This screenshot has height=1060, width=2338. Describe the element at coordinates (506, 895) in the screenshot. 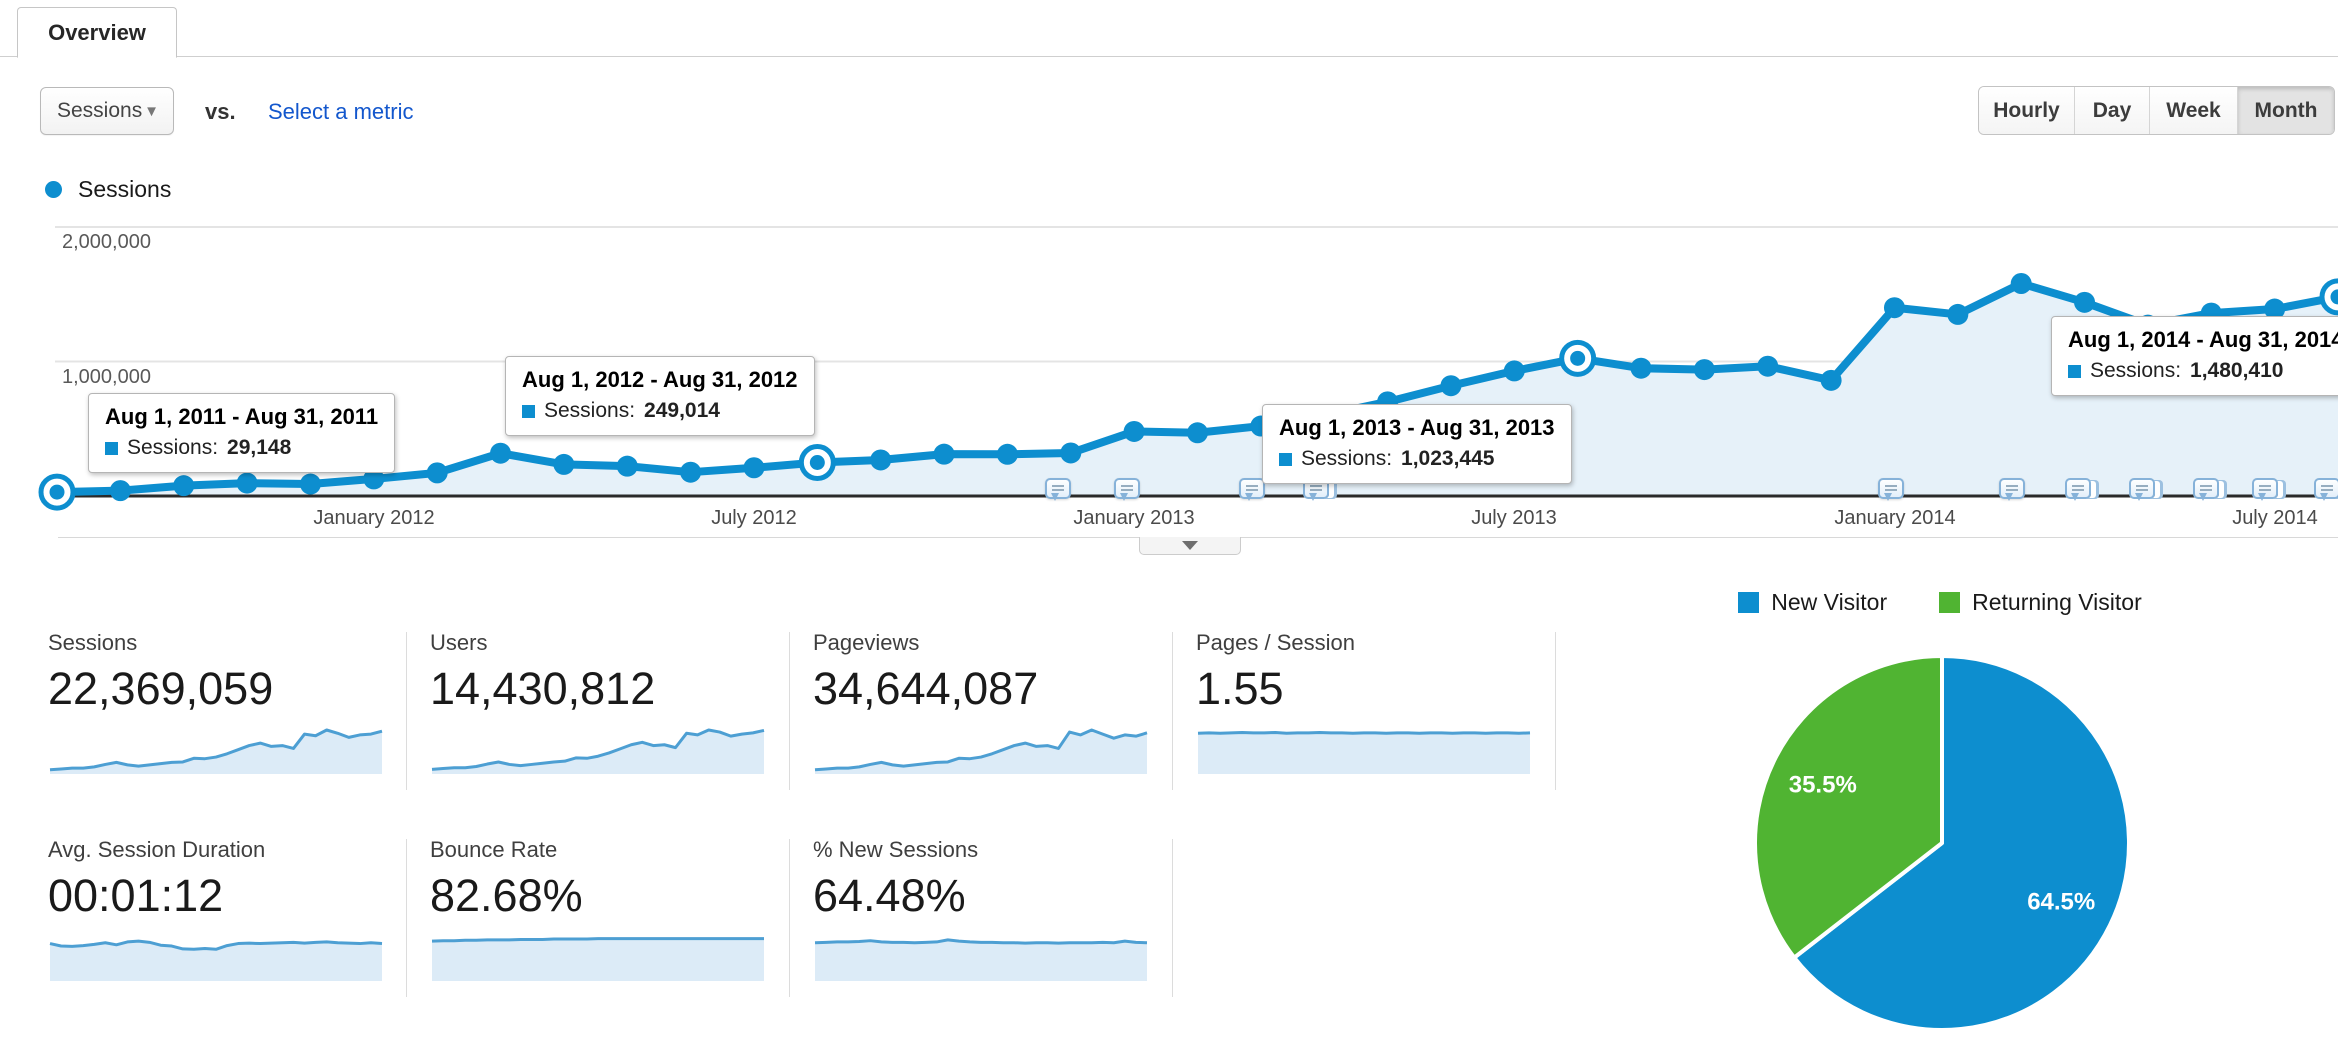

I see `metric-value: 82.68%` at that location.